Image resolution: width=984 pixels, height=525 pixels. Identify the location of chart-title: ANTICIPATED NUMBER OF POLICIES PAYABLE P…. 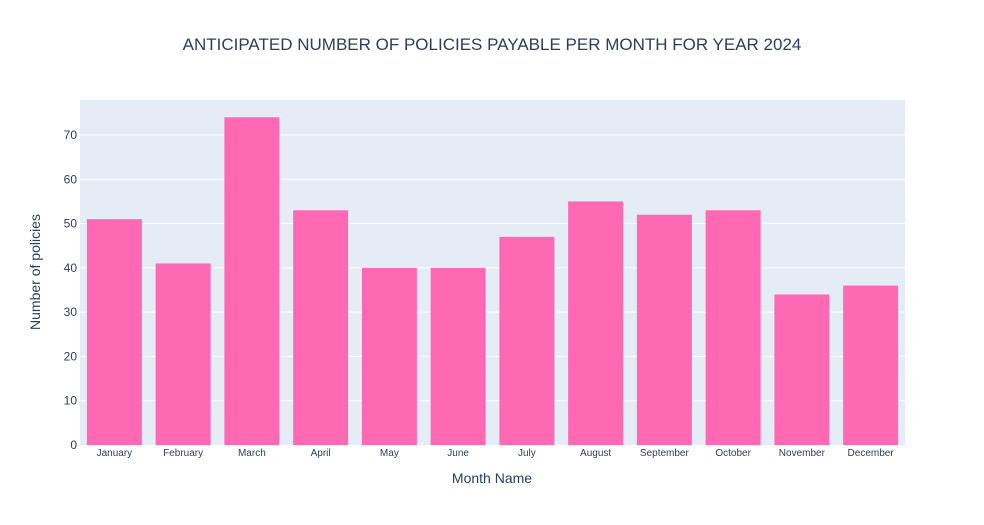
(492, 44).